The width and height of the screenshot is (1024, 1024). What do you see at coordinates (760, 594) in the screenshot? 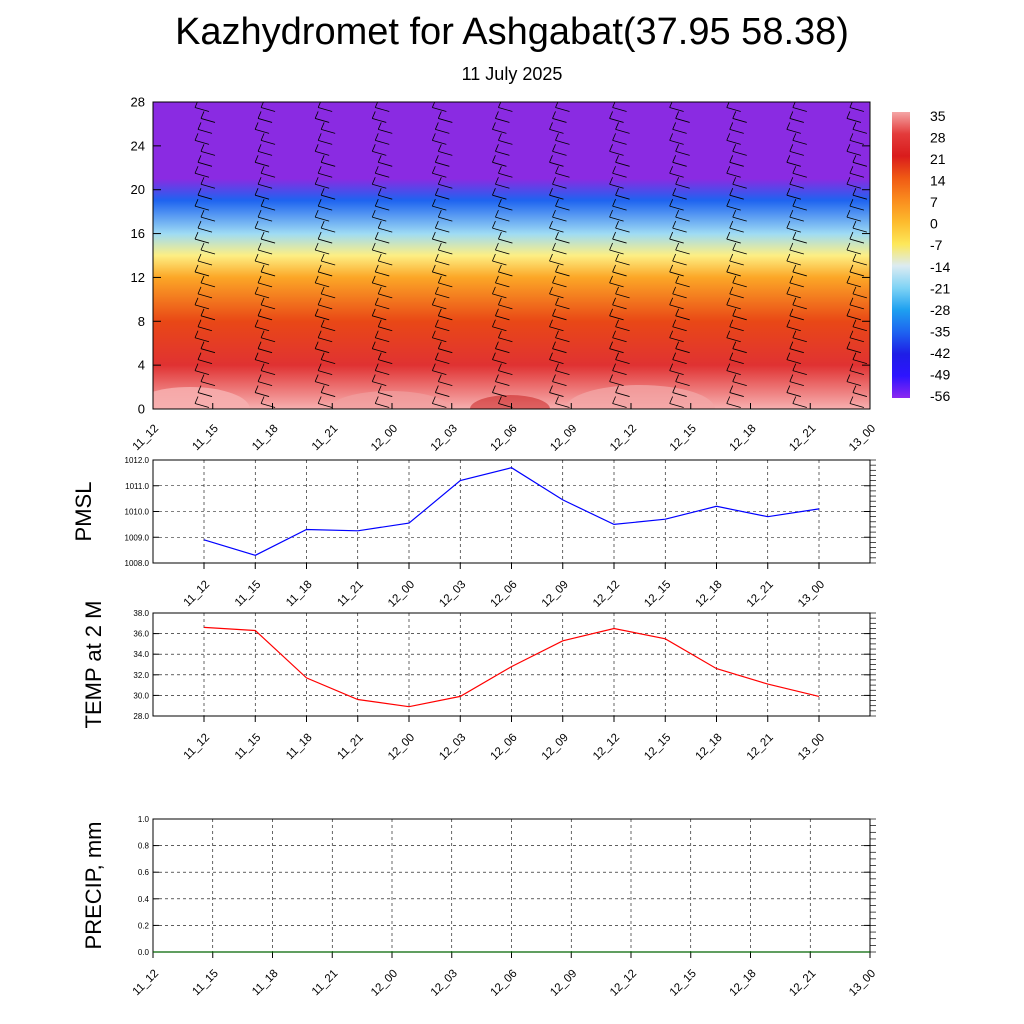
I see `x-tick-label: 12_21` at bounding box center [760, 594].